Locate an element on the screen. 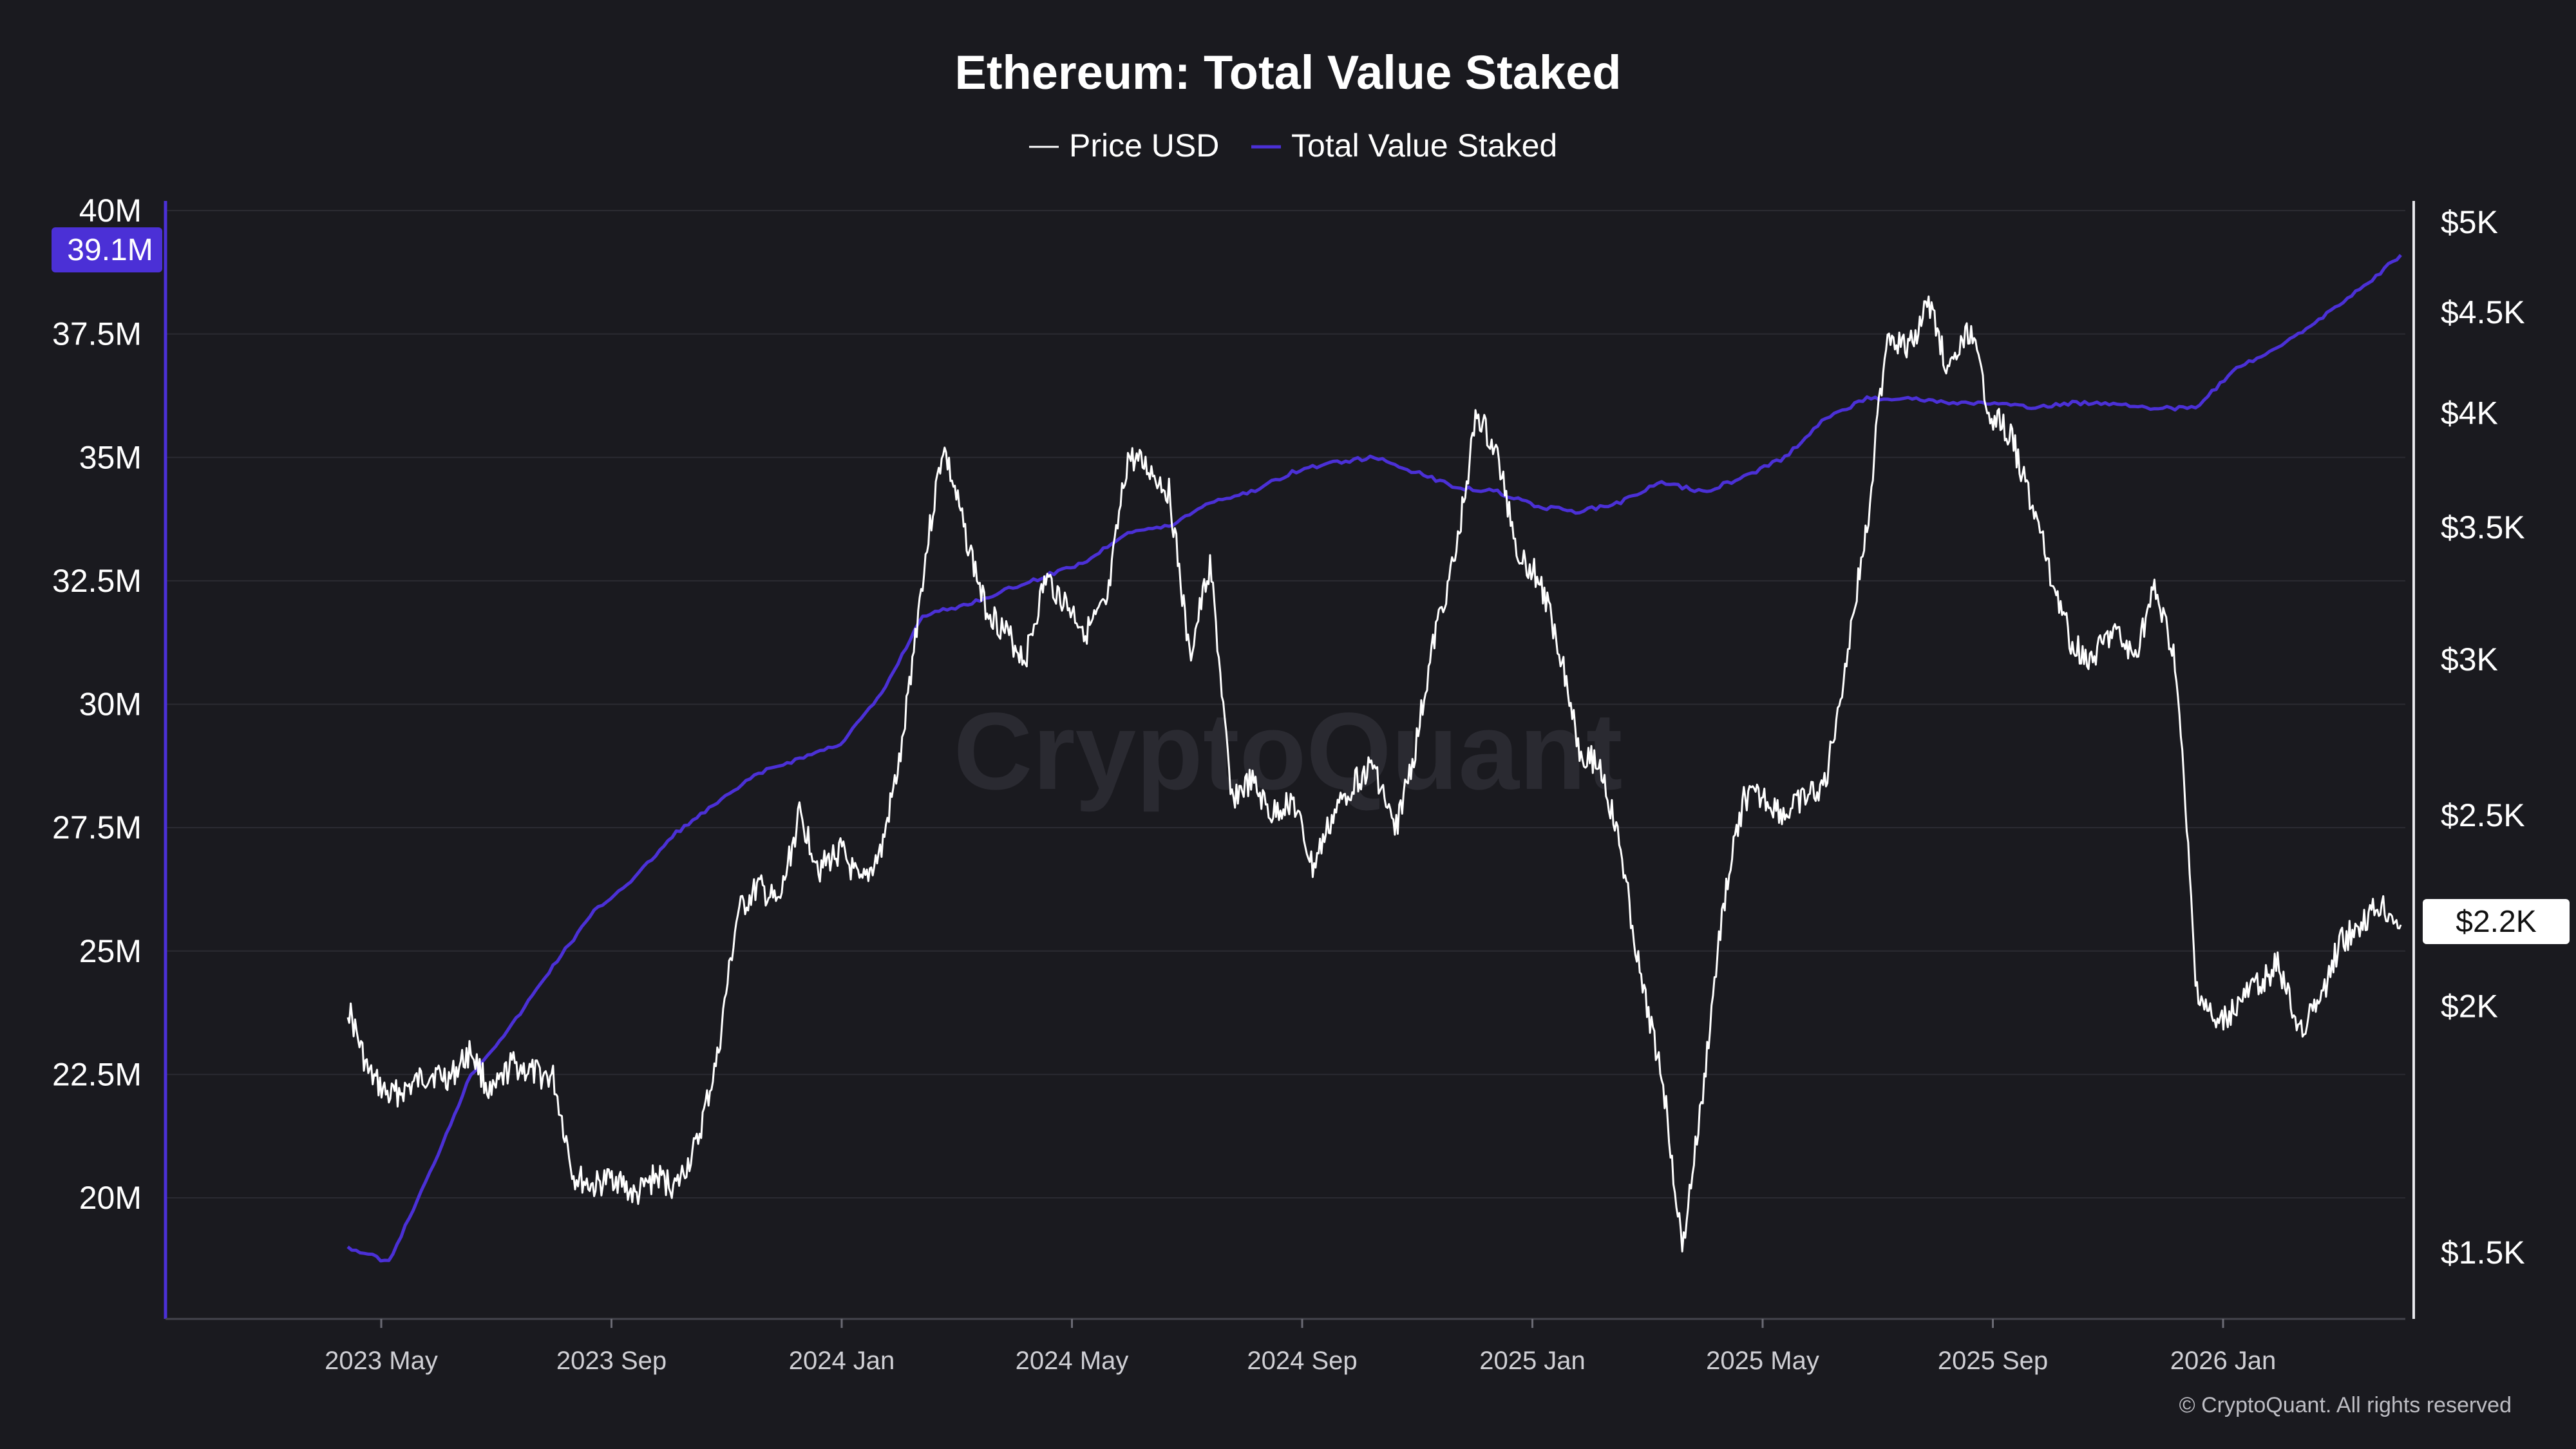 This screenshot has height=1449, width=2576. x-axis-tick-label: 2024 May is located at coordinates (1072, 1361).